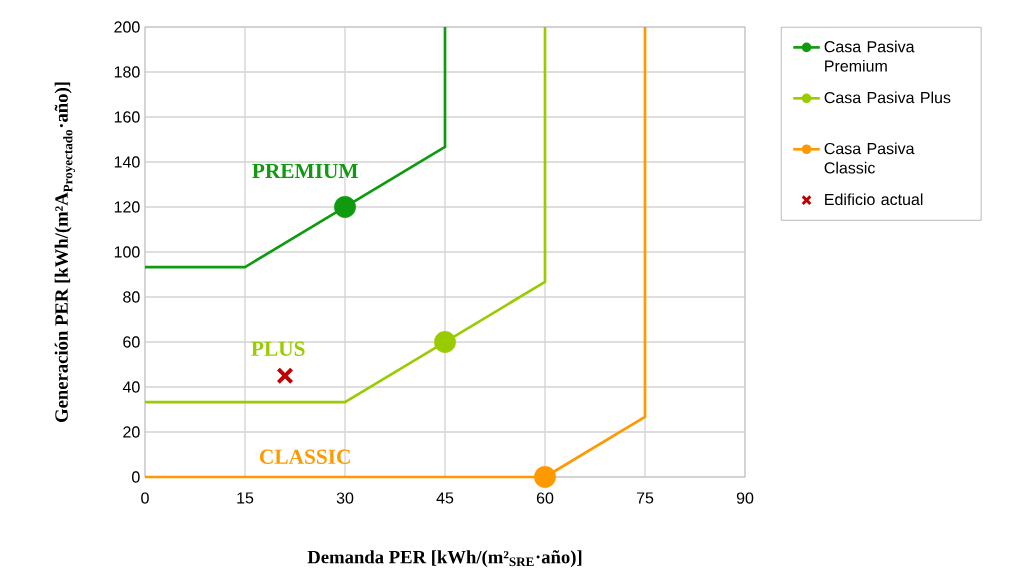  I want to click on y-tick-label: 0, so click(136, 477).